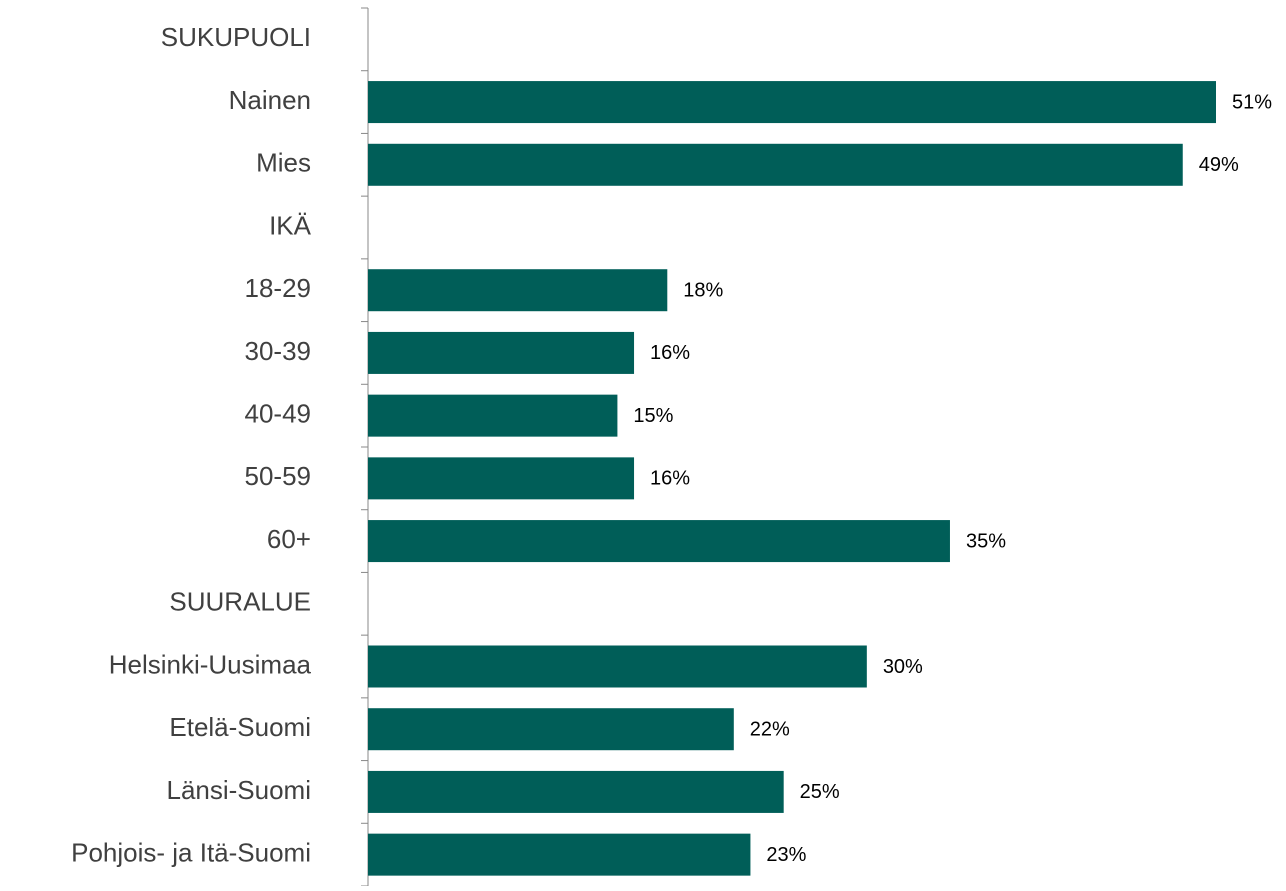 Image resolution: width=1286 pixels, height=891 pixels. What do you see at coordinates (283, 163) in the screenshot?
I see `category-label: Mies` at bounding box center [283, 163].